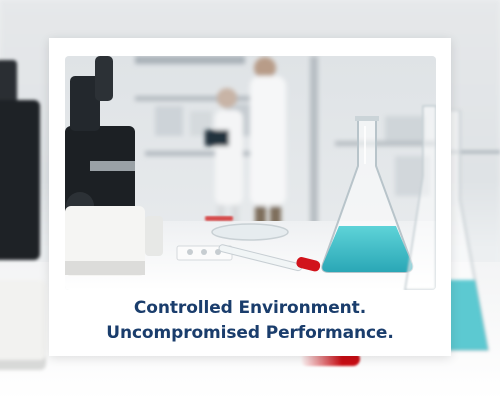 This screenshot has height=400, width=500. I want to click on petri-dish, so click(232, 242).